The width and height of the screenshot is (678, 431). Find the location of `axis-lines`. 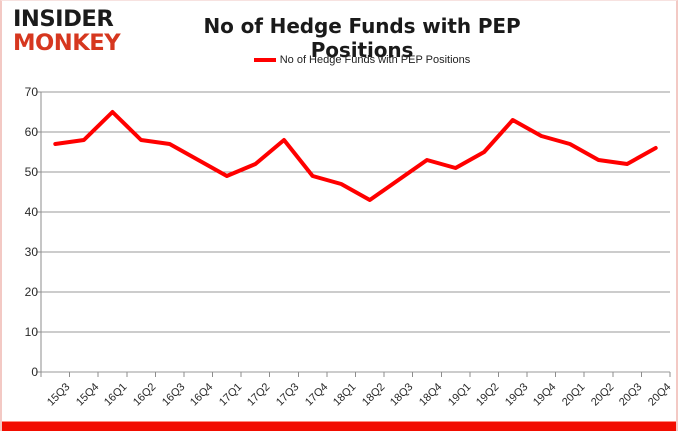

axis-lines is located at coordinates (39, 232).